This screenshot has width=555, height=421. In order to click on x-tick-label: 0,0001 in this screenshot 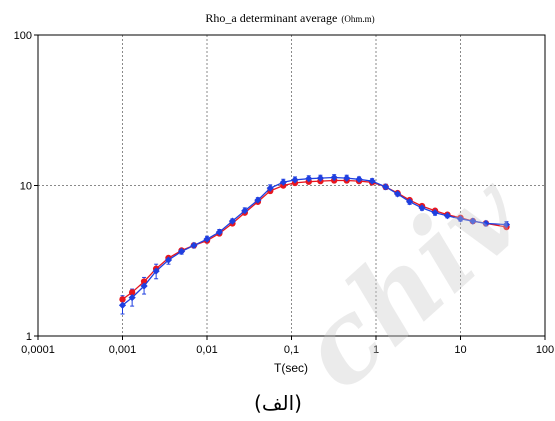, I will do `click(38, 350)`.